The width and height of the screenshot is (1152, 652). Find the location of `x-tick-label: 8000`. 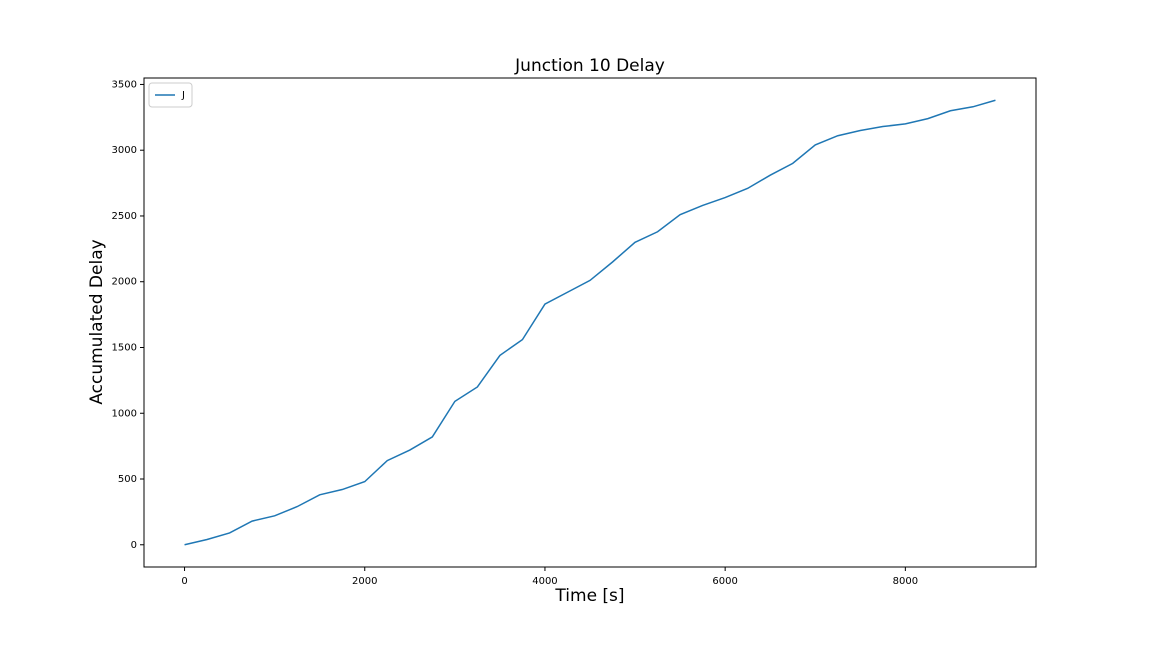

x-tick-label: 8000 is located at coordinates (905, 581).